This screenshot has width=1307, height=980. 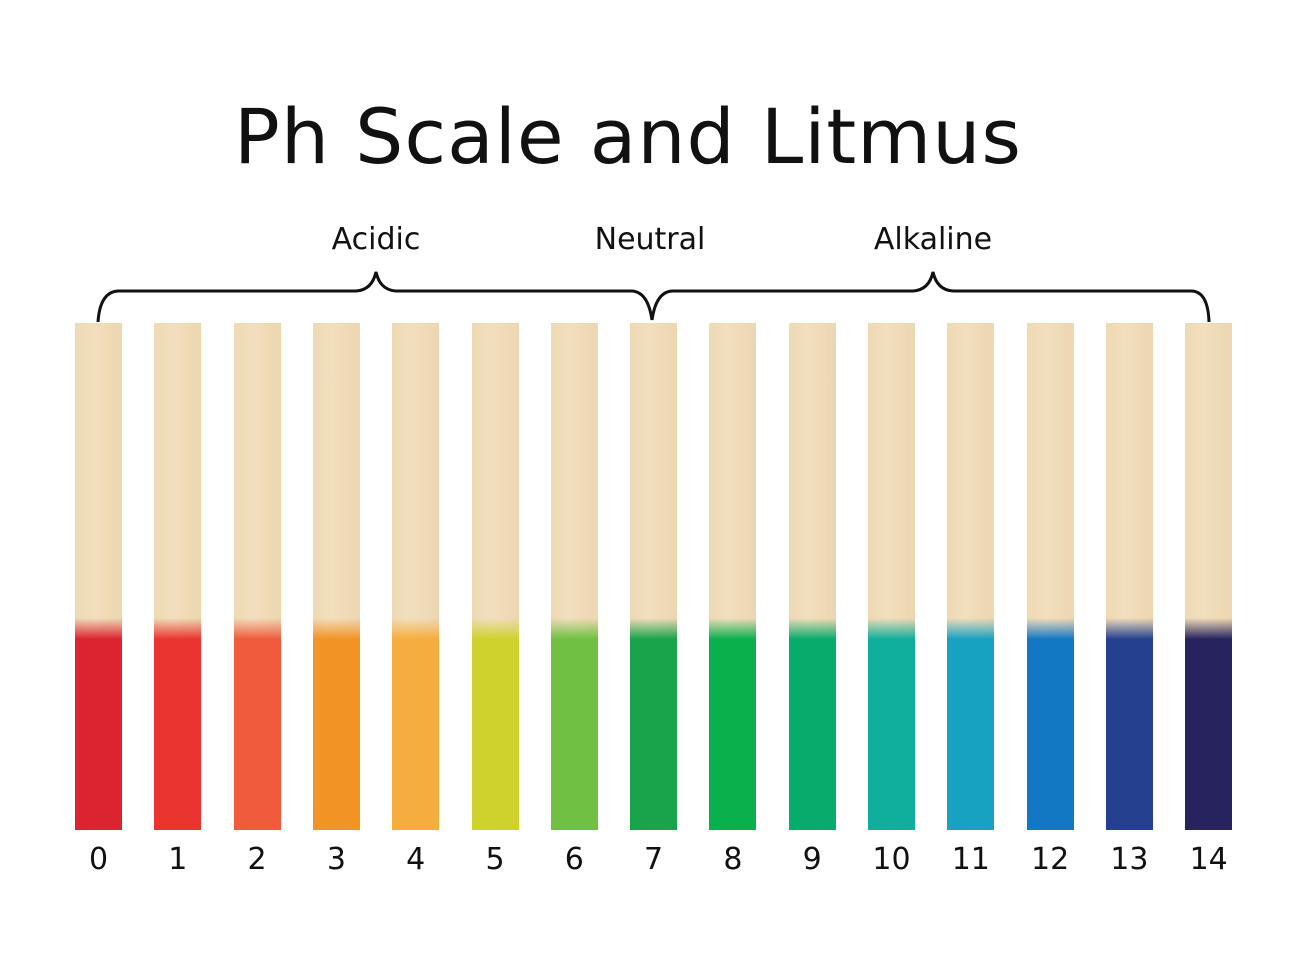 I want to click on ph-value-label: 7, so click(x=654, y=859).